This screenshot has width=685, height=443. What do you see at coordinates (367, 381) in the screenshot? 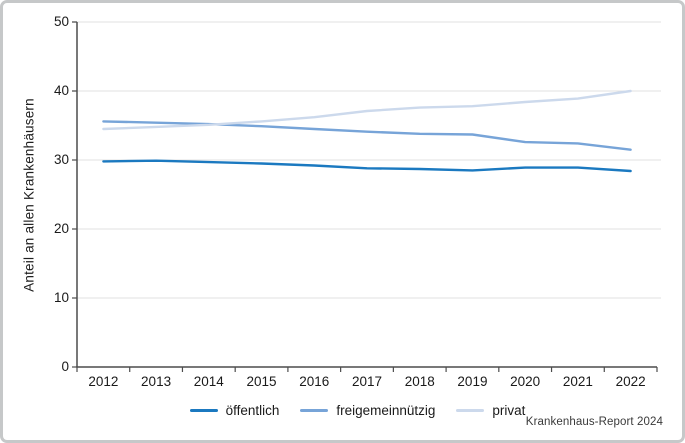
I see `x-tick-label: 2017` at bounding box center [367, 381].